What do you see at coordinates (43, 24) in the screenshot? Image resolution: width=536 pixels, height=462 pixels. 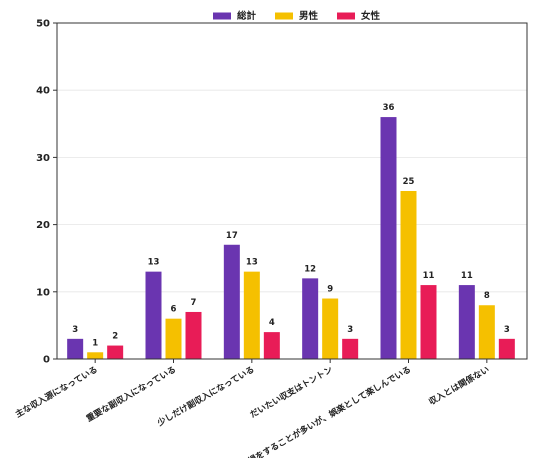 I see `y-tick-label: 50` at bounding box center [43, 24].